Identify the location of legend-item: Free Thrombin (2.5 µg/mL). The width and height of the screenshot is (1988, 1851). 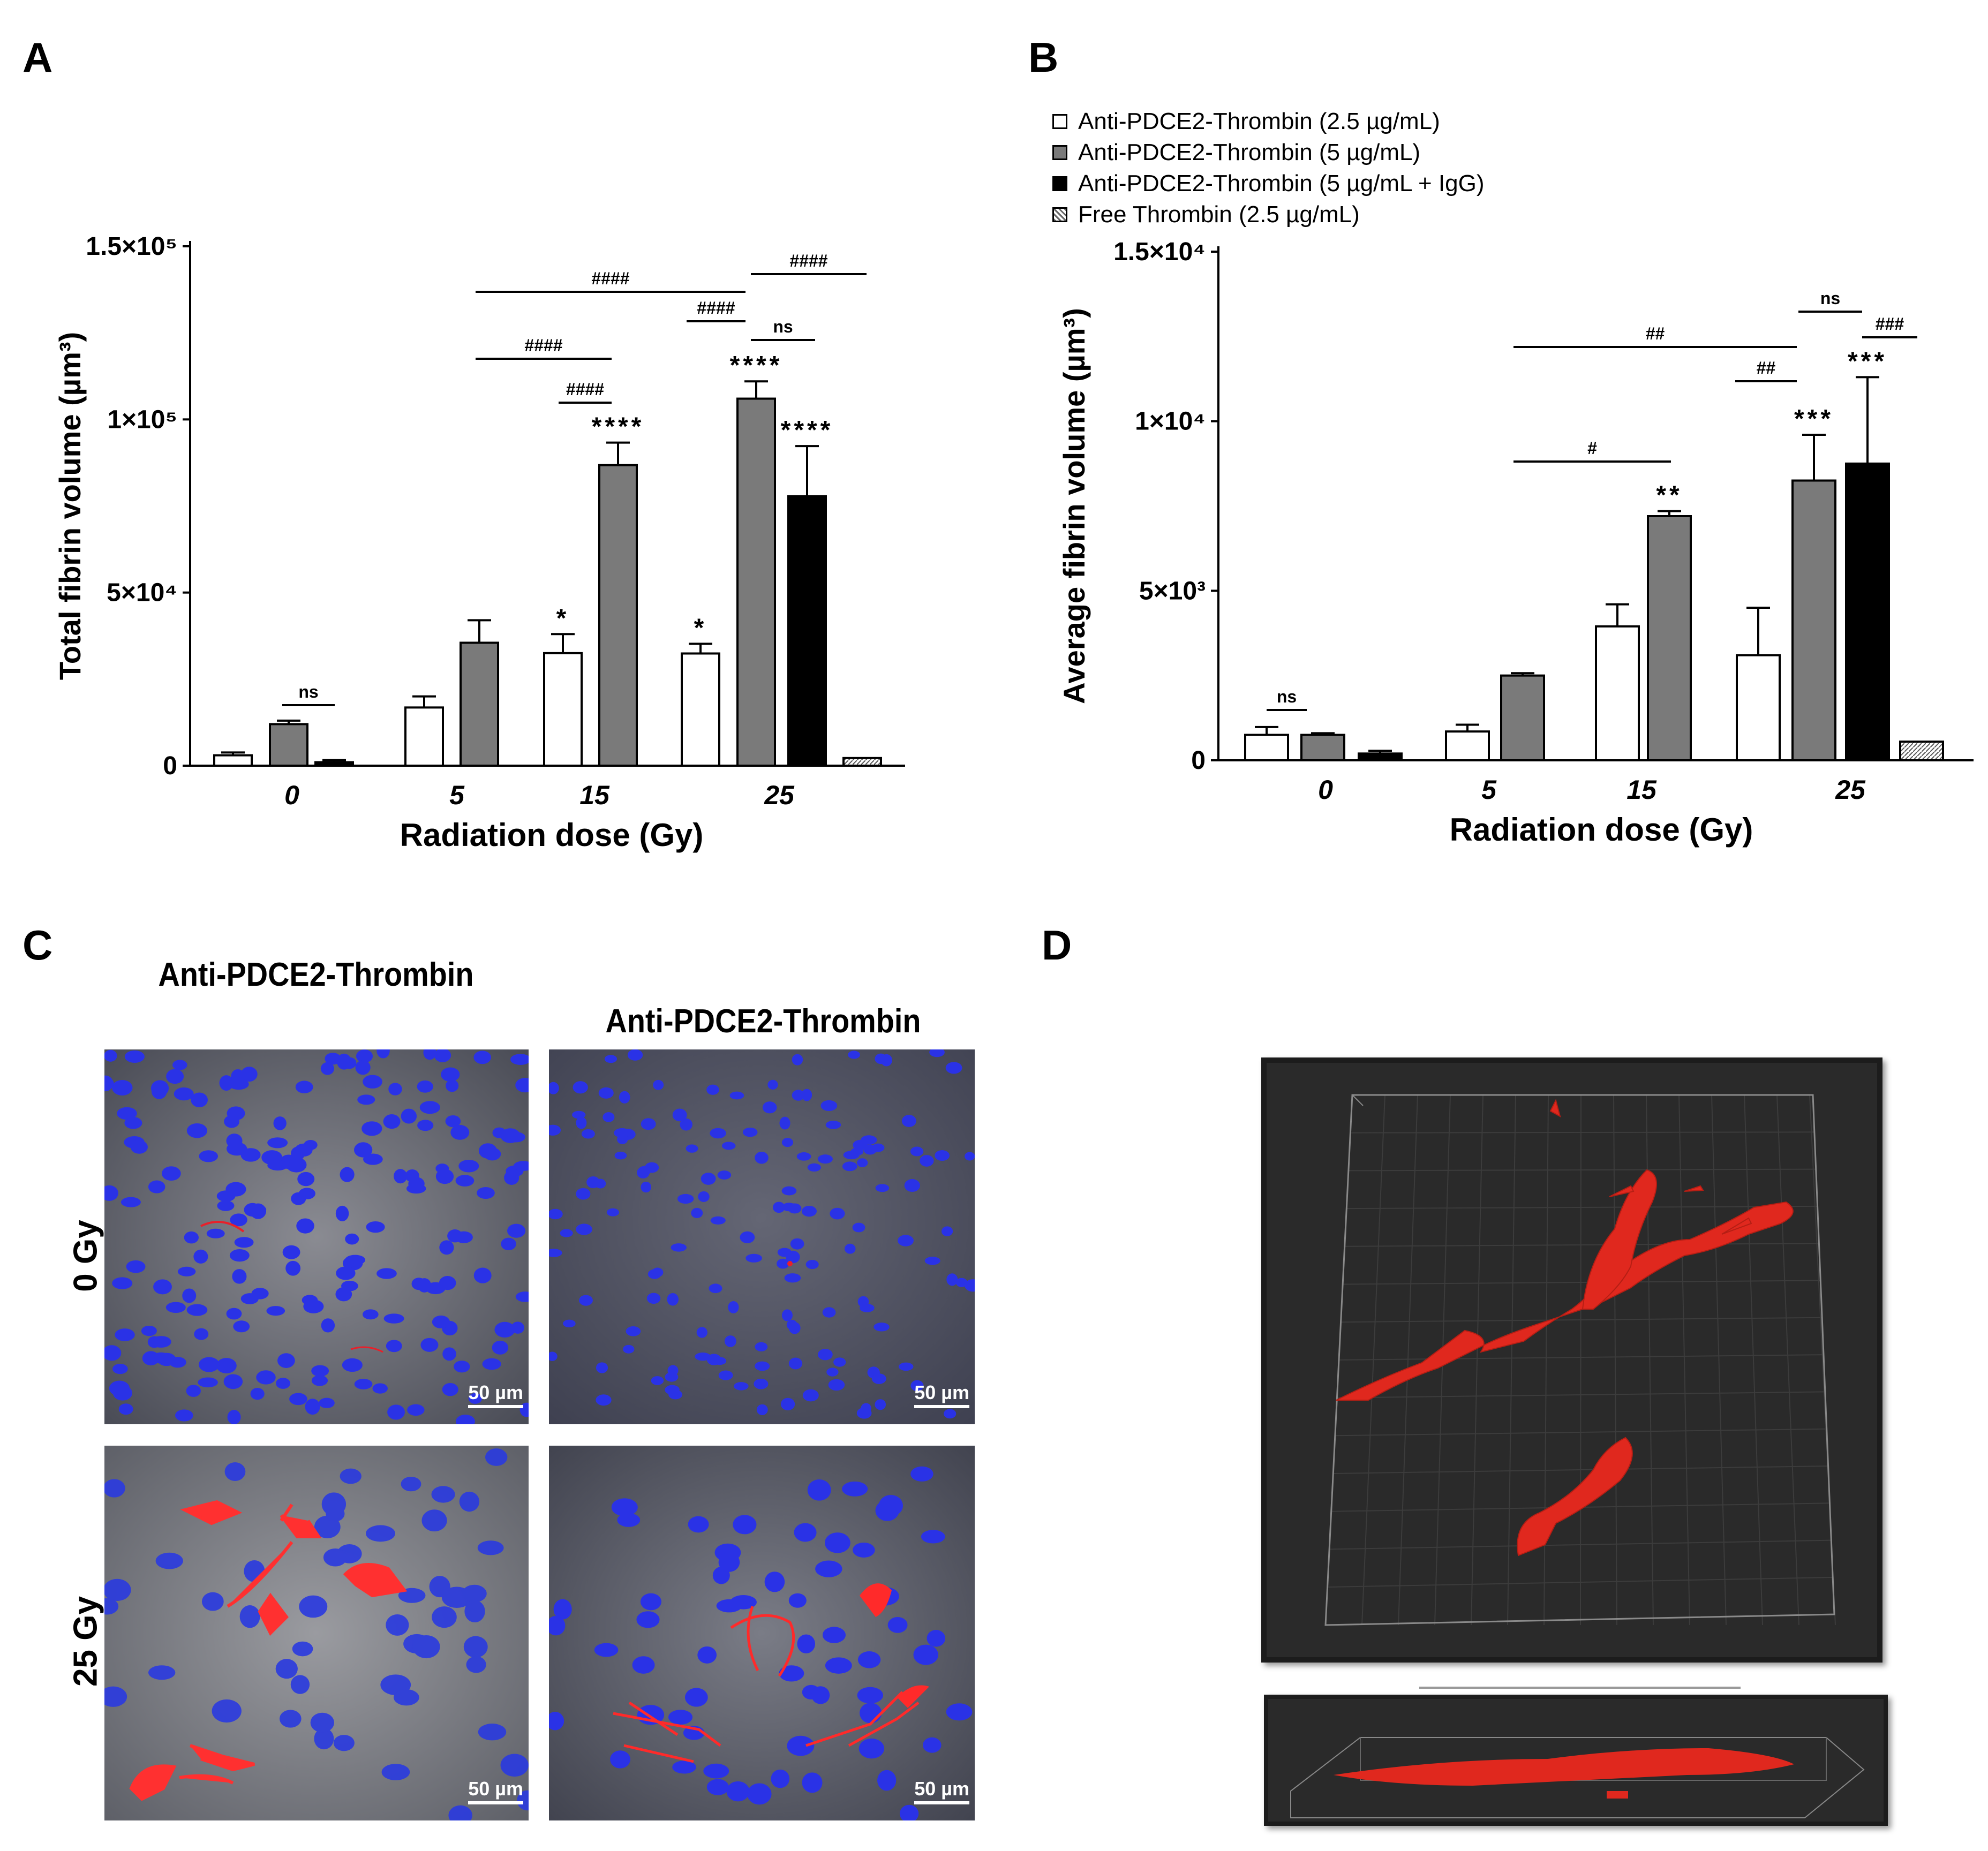
(1268, 214).